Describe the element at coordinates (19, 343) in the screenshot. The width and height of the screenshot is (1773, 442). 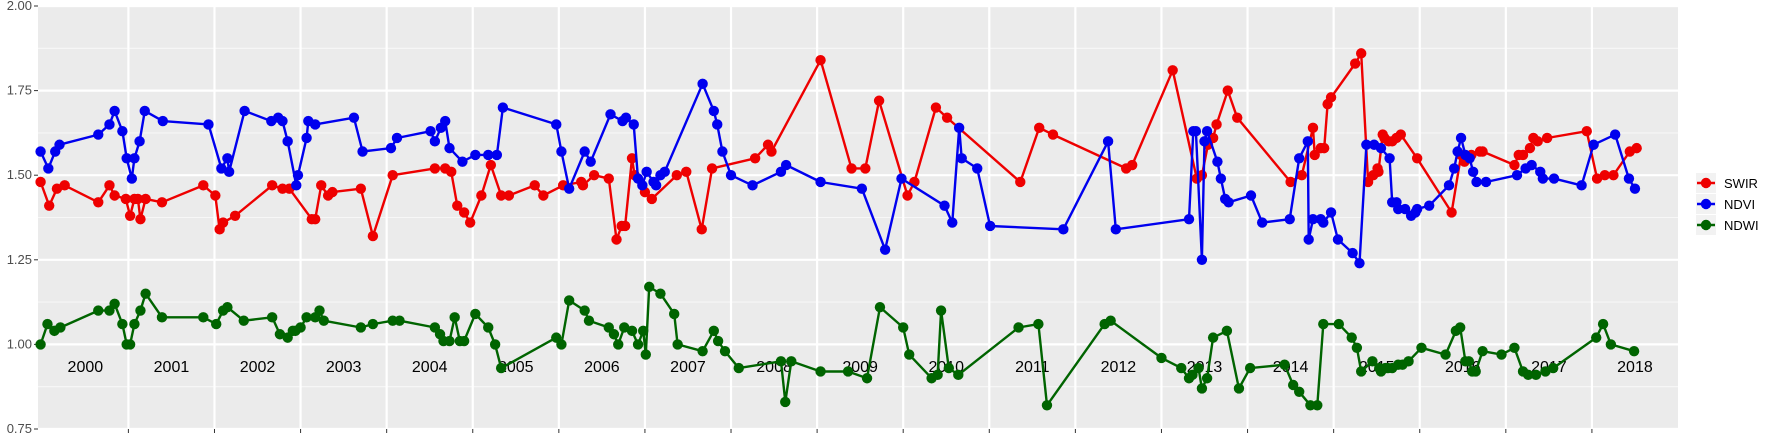
I see `y-tick-label: 1.00` at that location.